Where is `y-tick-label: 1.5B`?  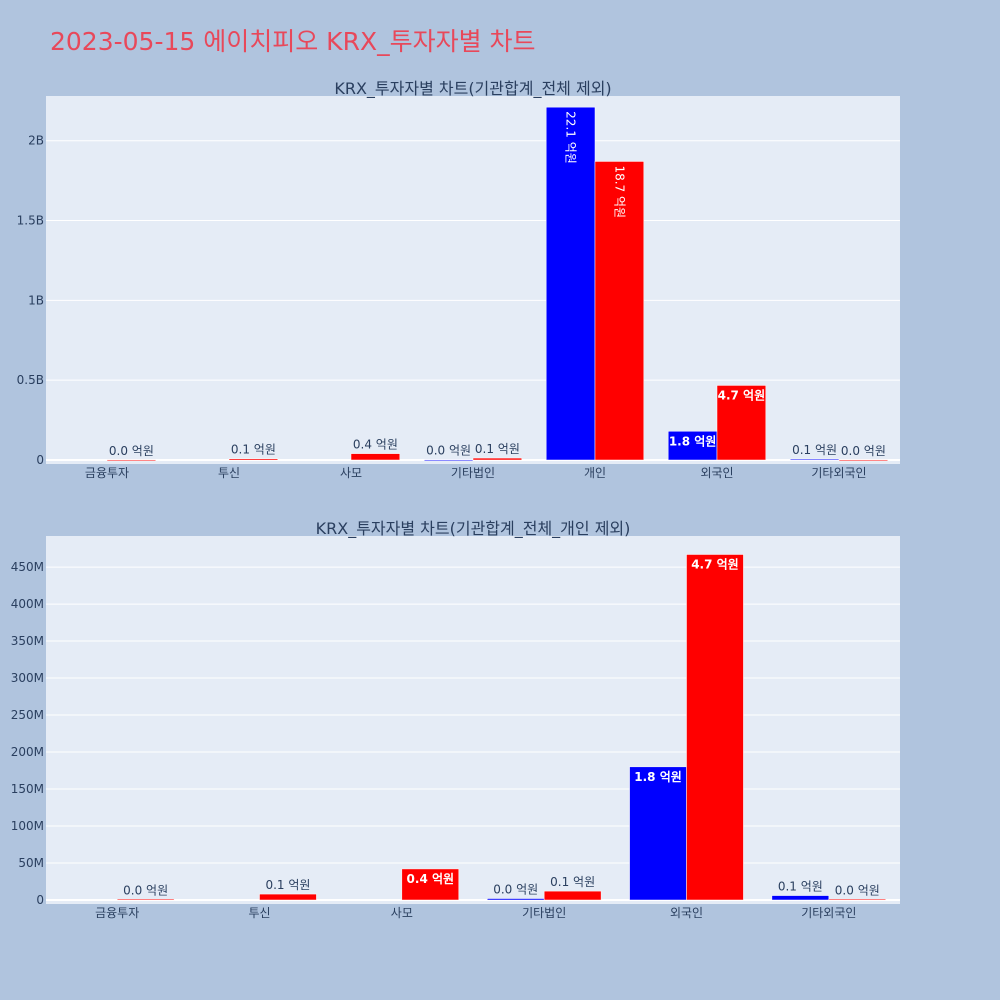
y-tick-label: 1.5B is located at coordinates (30, 221).